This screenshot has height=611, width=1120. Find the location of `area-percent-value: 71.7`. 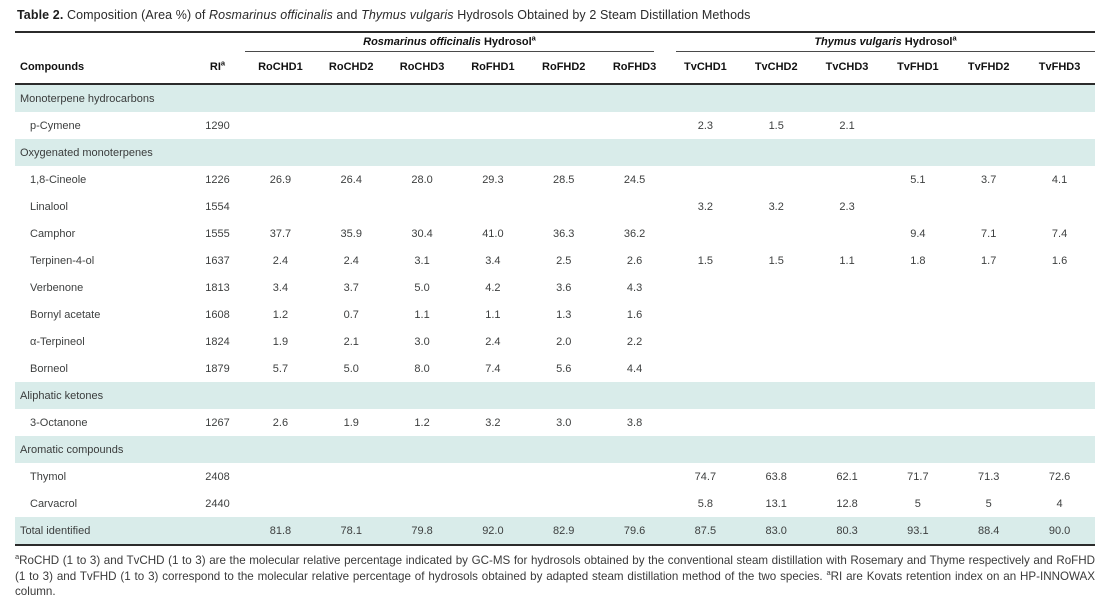

area-percent-value: 71.7 is located at coordinates (918, 476).